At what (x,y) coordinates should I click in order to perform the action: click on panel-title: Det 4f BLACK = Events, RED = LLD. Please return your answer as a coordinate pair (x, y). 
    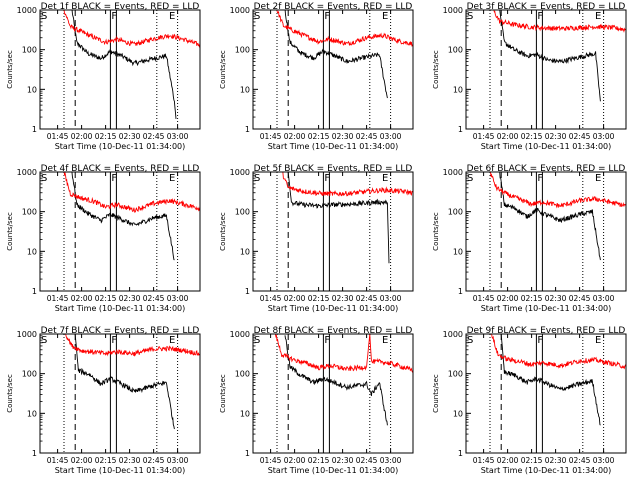
    Looking at the image, I should click on (120, 169).